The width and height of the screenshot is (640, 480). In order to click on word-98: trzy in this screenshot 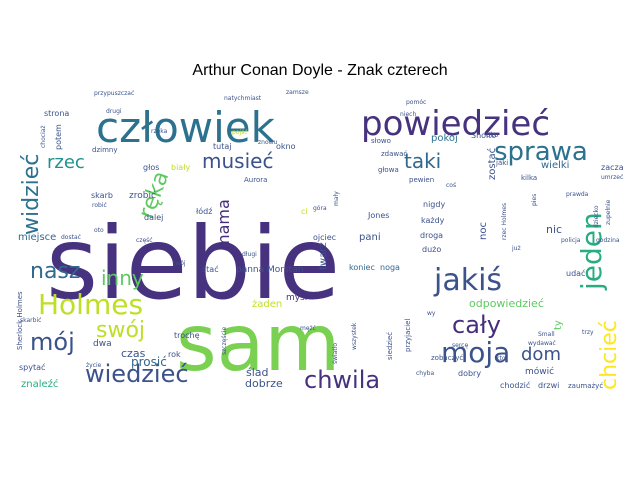, I will do `click(588, 332)`.